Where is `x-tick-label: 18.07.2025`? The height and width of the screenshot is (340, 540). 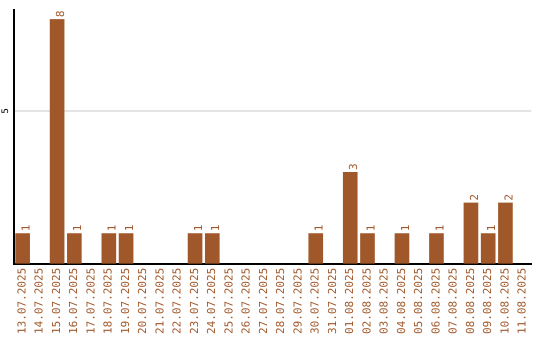 x-tick-label: 18.07.2025 is located at coordinates (108, 301).